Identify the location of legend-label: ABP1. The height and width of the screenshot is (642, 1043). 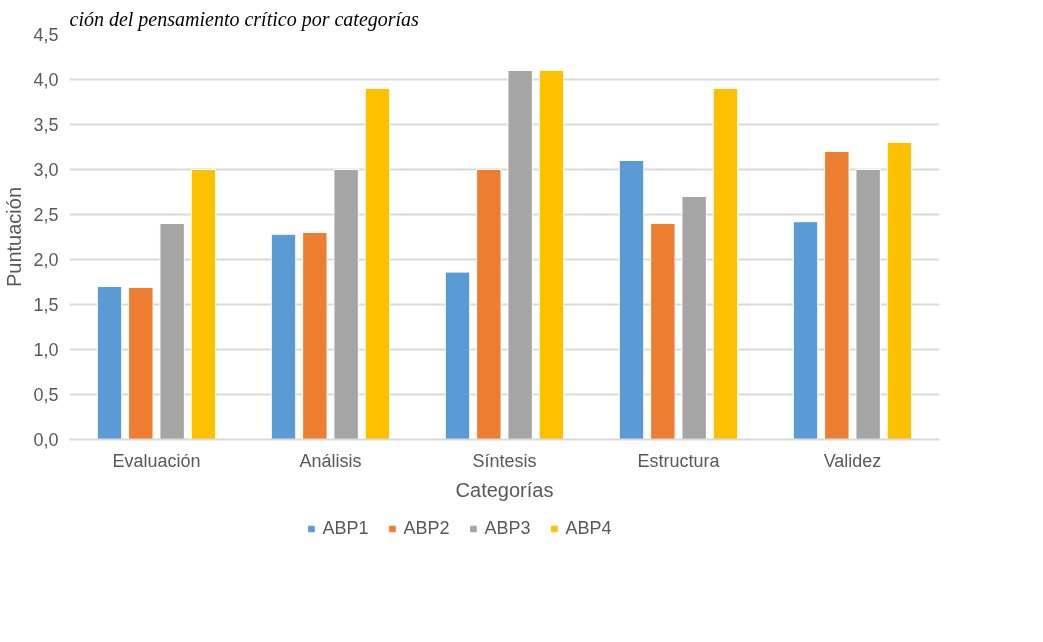
(345, 528).